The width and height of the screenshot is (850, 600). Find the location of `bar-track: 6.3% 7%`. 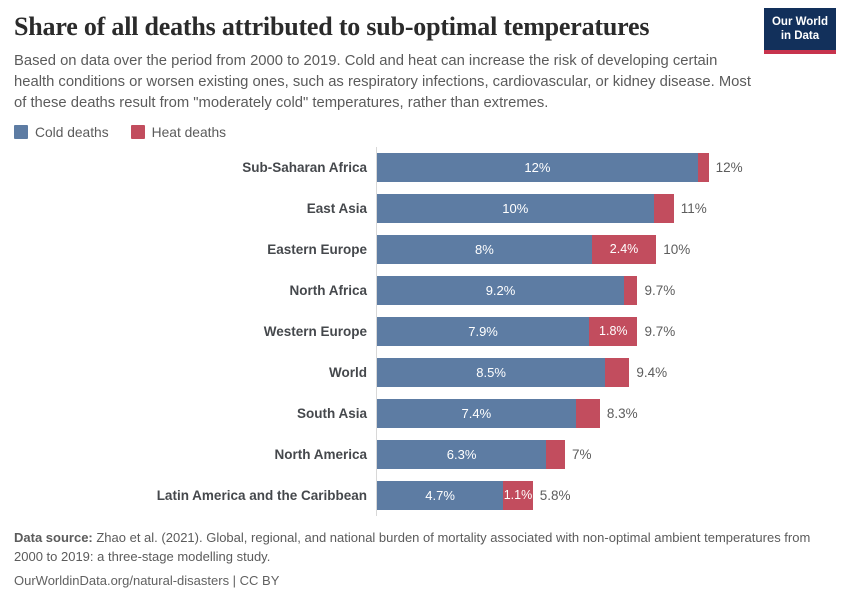

bar-track: 6.3% 7% is located at coordinates (606, 454).